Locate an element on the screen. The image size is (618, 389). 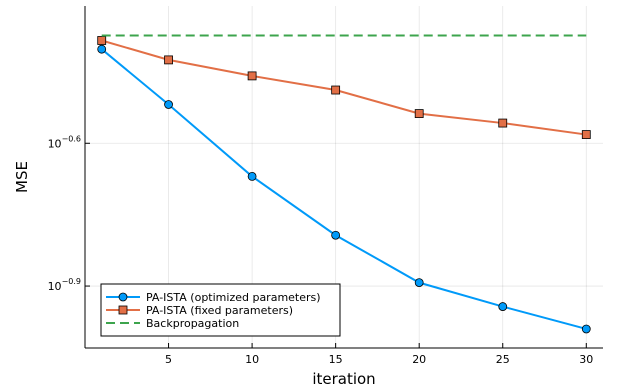
legend-label: Backpropagation is located at coordinates (192, 323).